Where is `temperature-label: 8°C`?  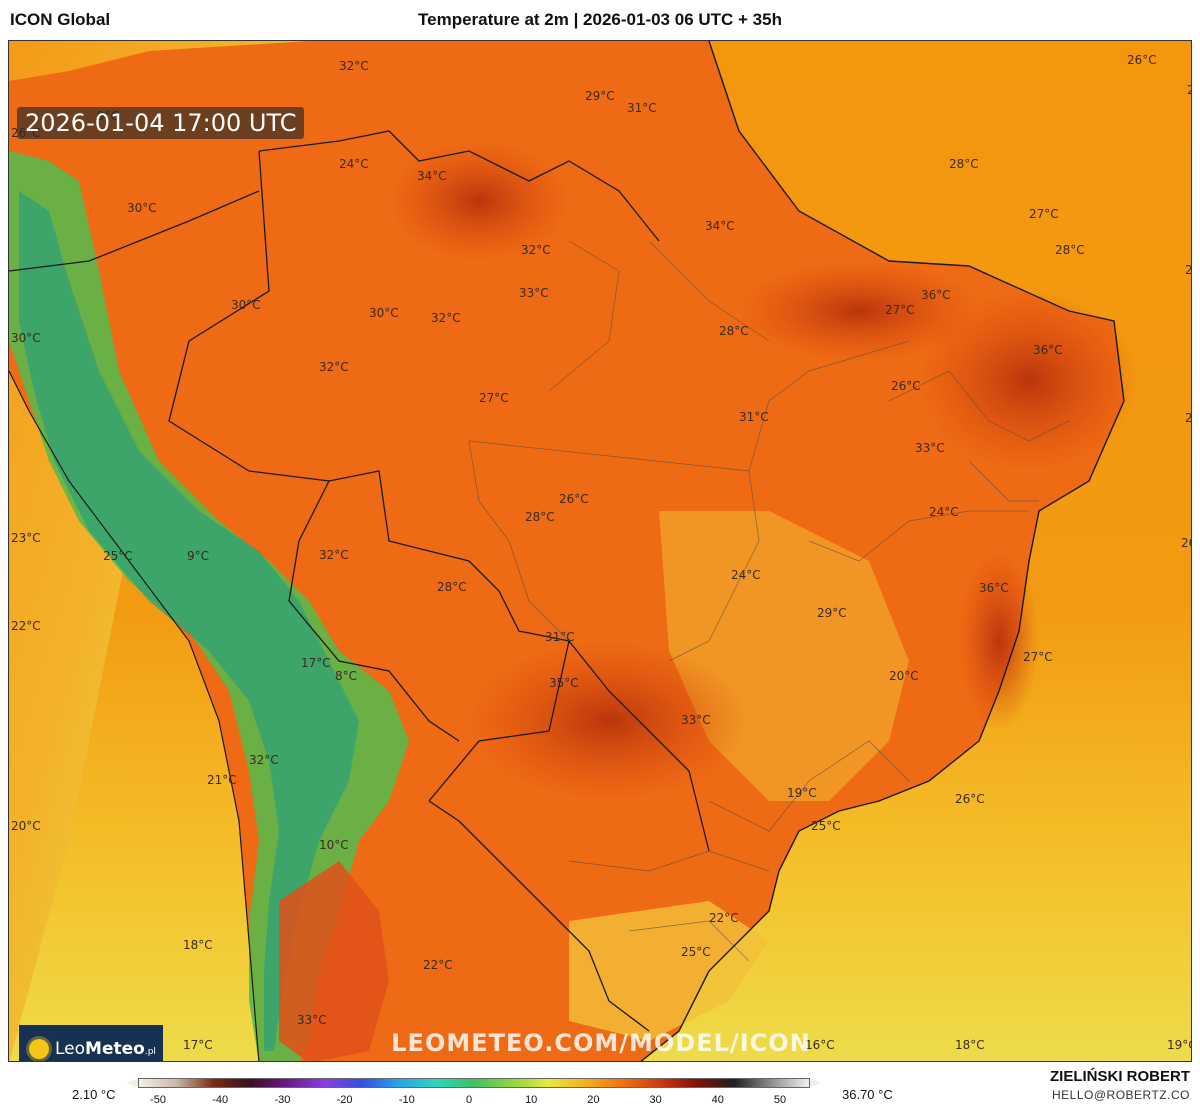 temperature-label: 8°C is located at coordinates (346, 676).